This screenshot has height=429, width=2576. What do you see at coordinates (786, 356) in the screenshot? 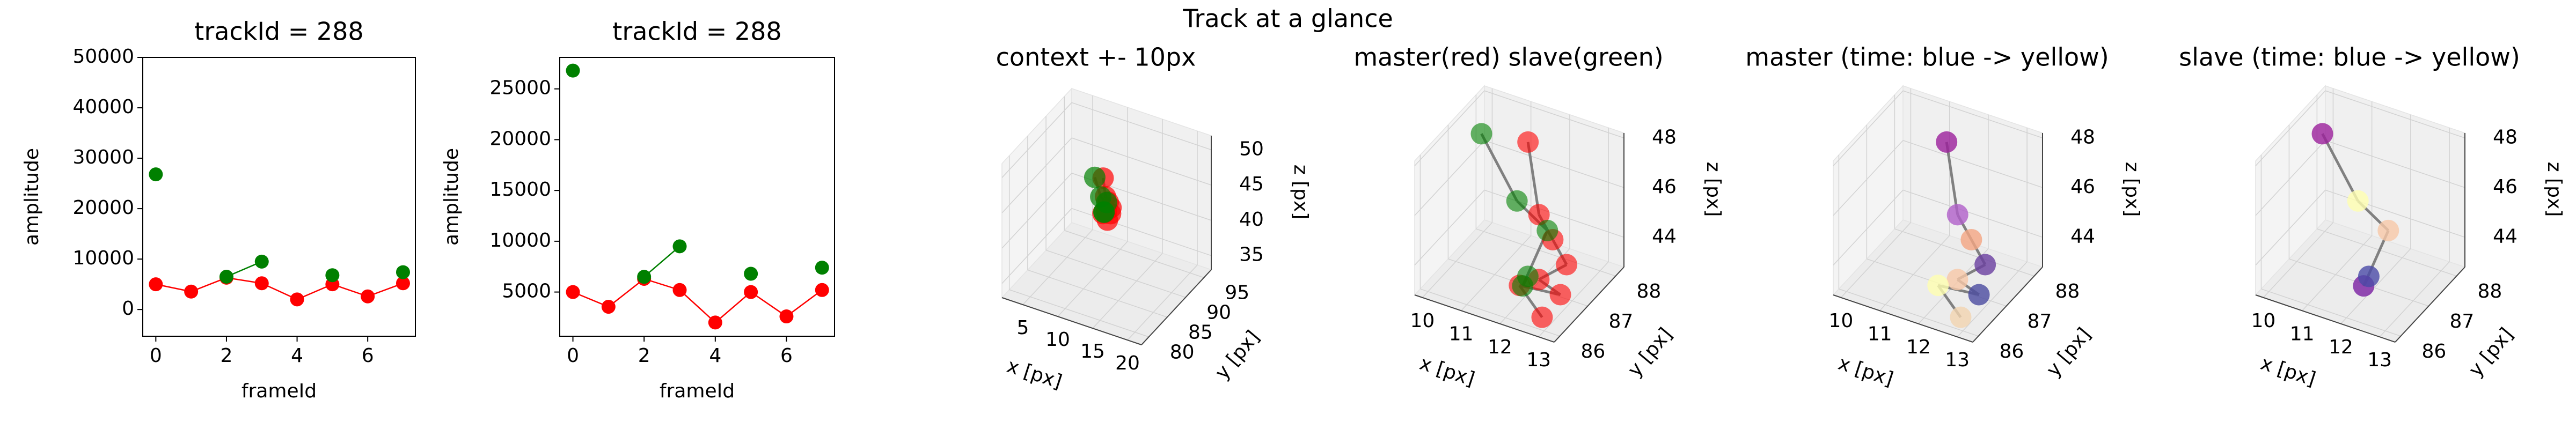
I see `x-tick-label: 6` at bounding box center [786, 356].